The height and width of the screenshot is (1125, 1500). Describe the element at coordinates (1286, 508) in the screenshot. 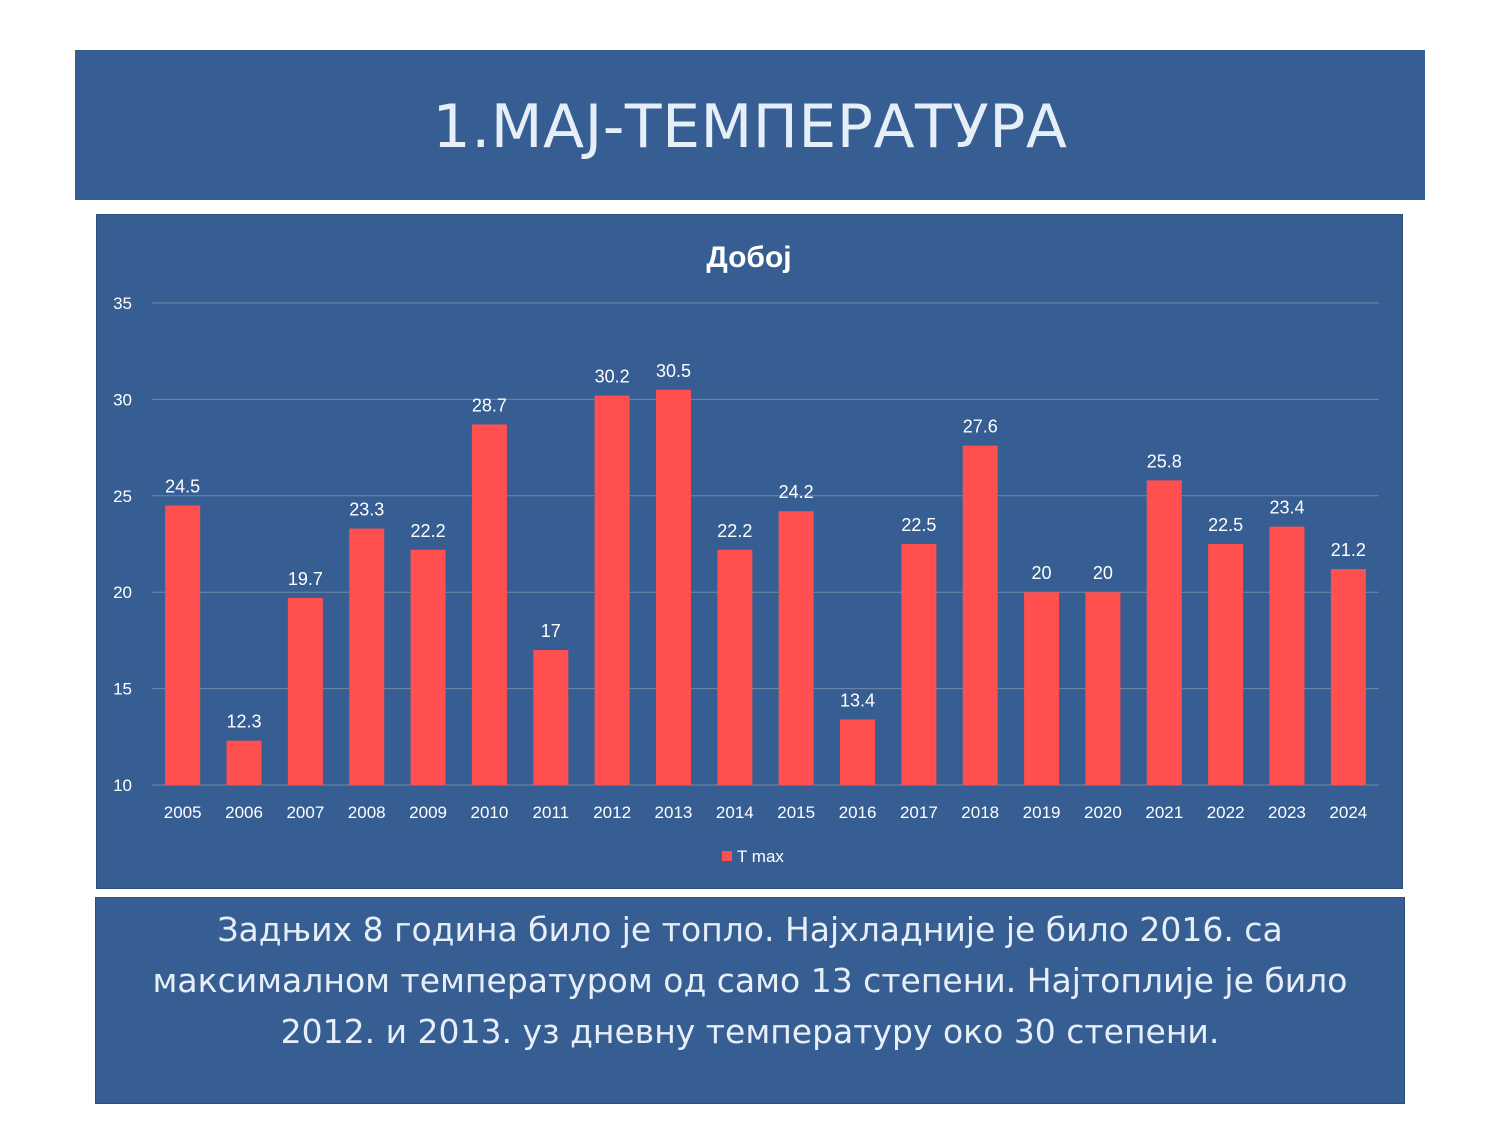

I see `data-label: 23.4` at that location.